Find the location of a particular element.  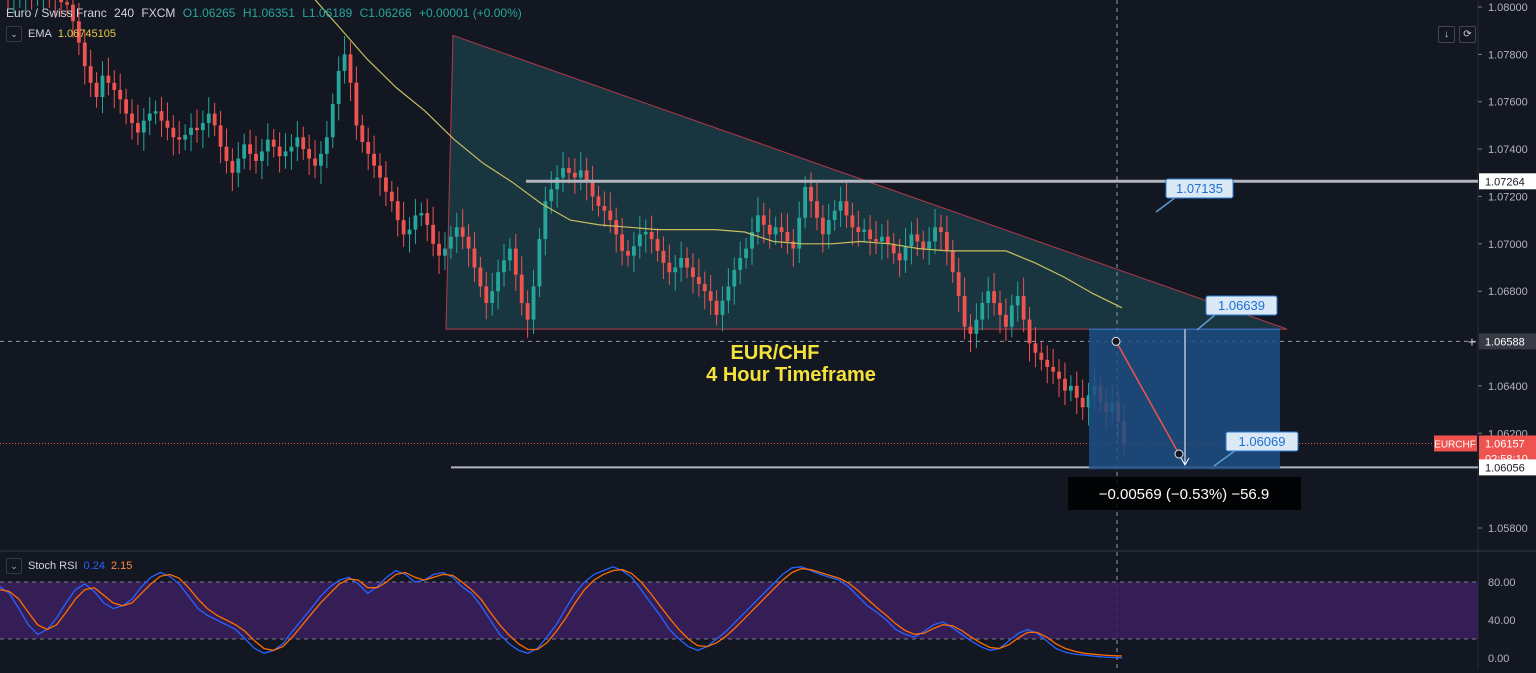

support-price-tag: 1.06056 is located at coordinates (1505, 468).